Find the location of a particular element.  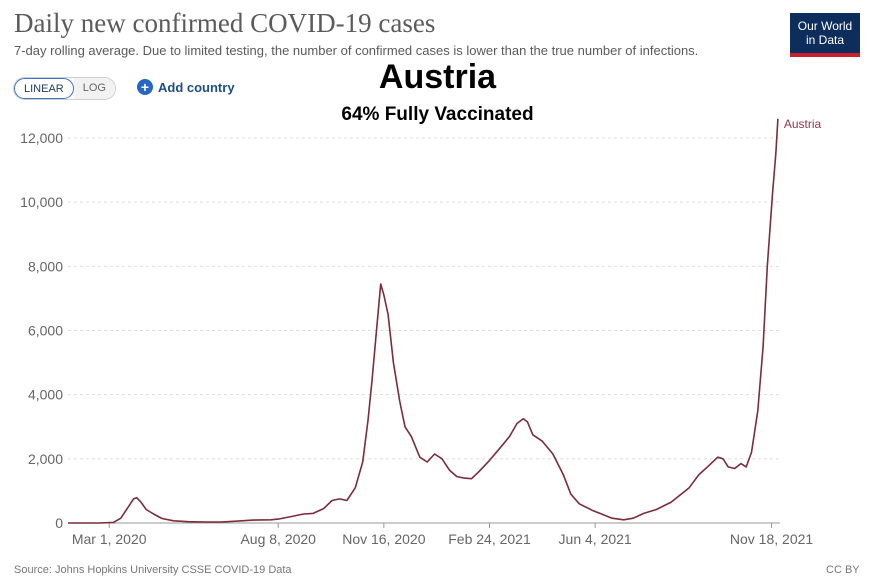

overlay-title: Austria is located at coordinates (437, 77).